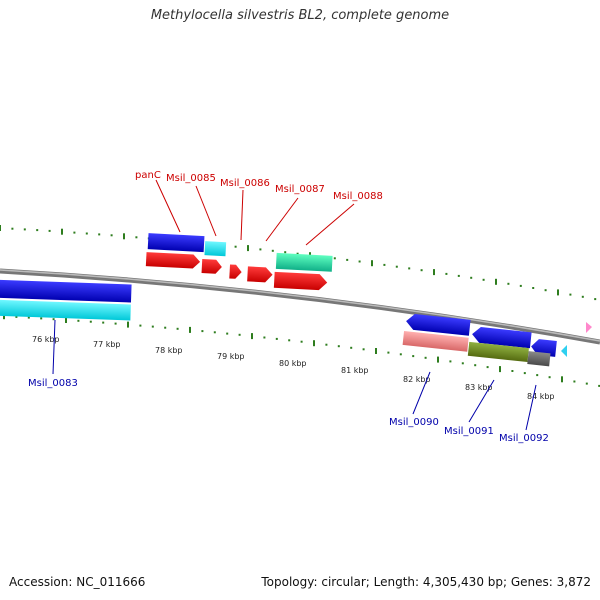 The image size is (600, 600). Describe the element at coordinates (564, 351) in the screenshot. I see `gene-arrow-cyan-small` at that location.